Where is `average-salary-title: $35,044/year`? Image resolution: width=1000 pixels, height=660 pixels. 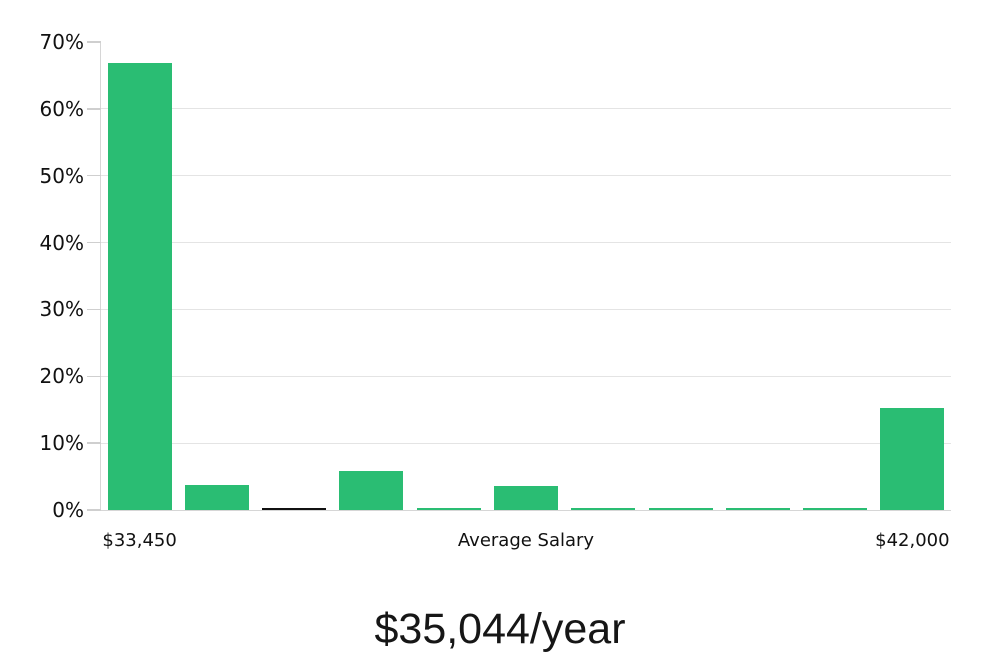 average-salary-title: $35,044/year is located at coordinates (500, 629).